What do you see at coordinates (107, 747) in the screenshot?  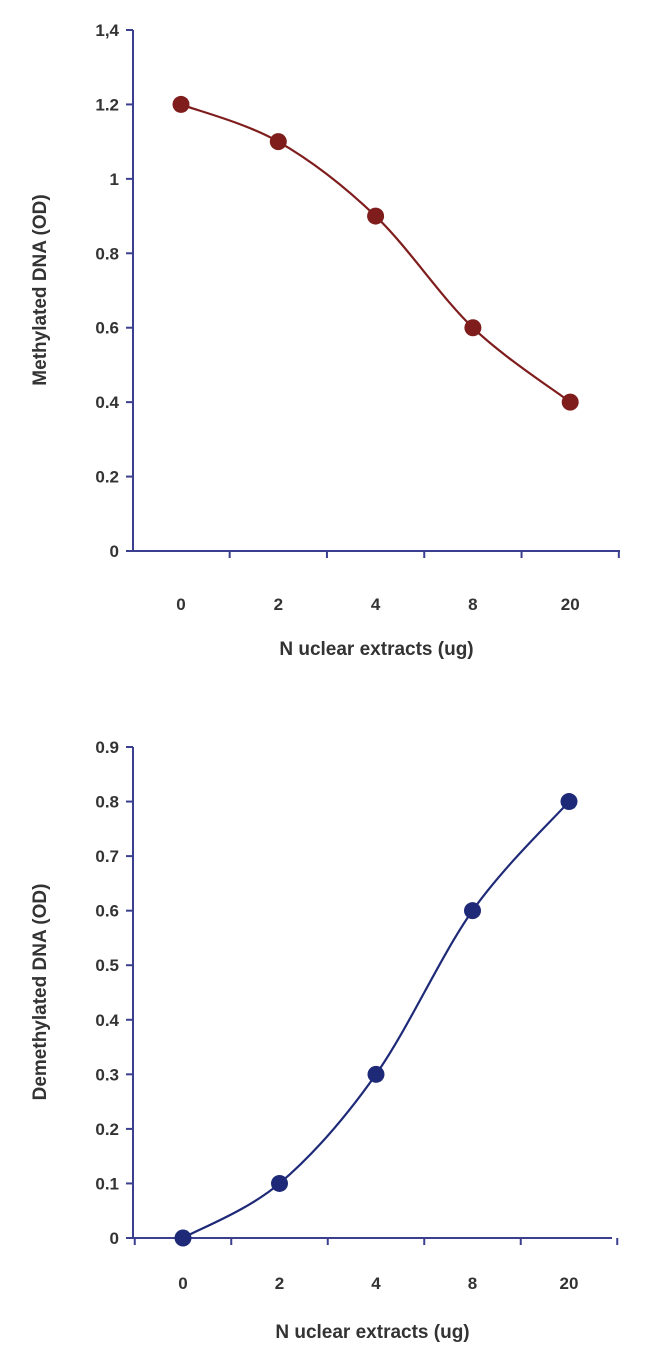 I see `y-tick-label: 0.9` at bounding box center [107, 747].